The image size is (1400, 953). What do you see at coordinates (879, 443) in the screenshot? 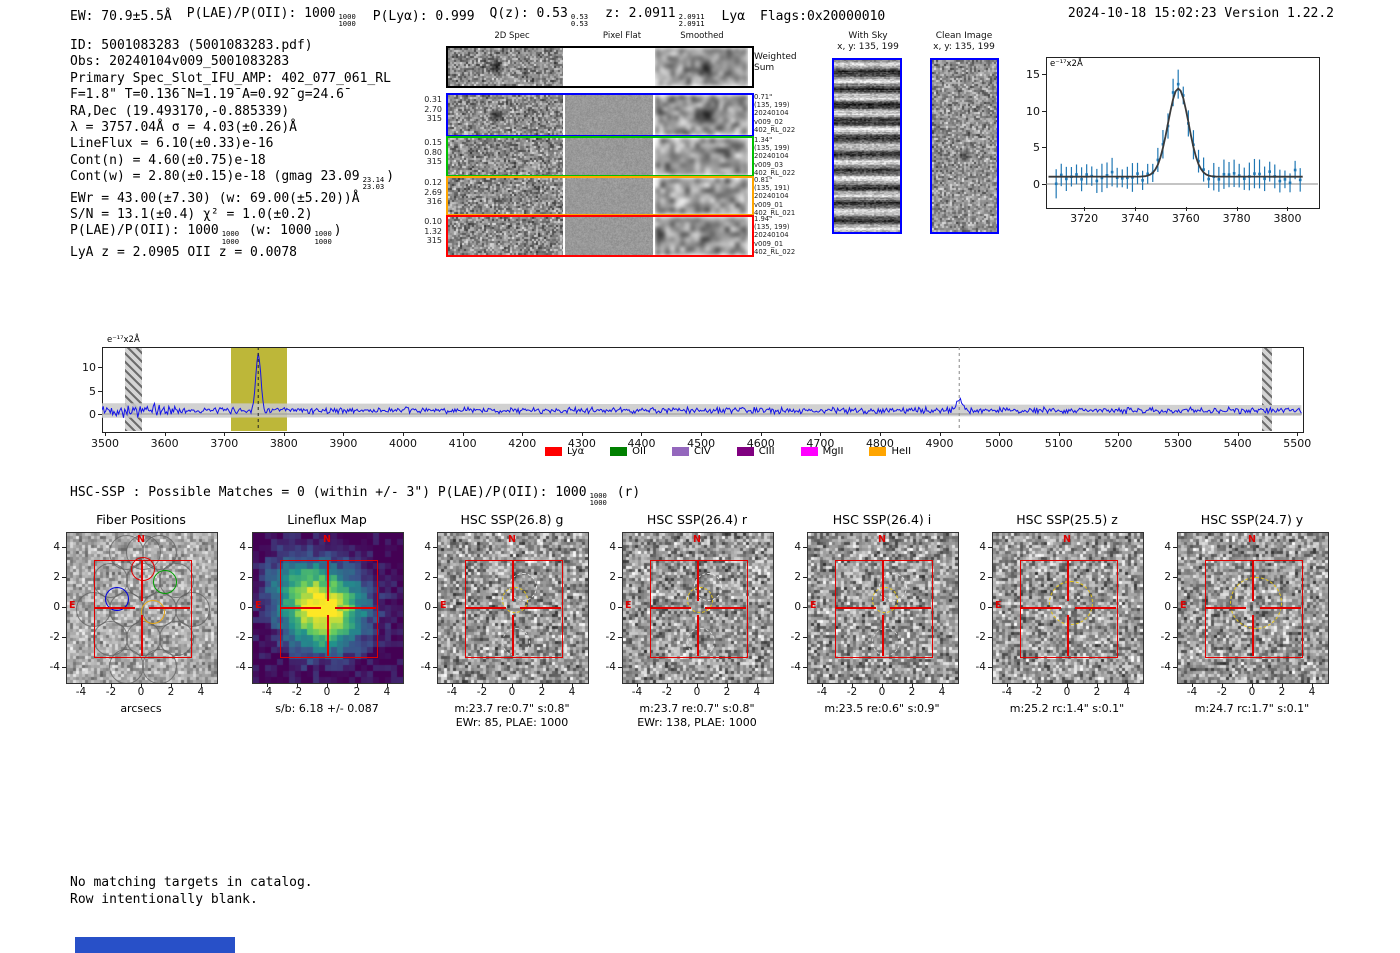
I see `mainplot-xtick-label: 4800` at bounding box center [879, 443].